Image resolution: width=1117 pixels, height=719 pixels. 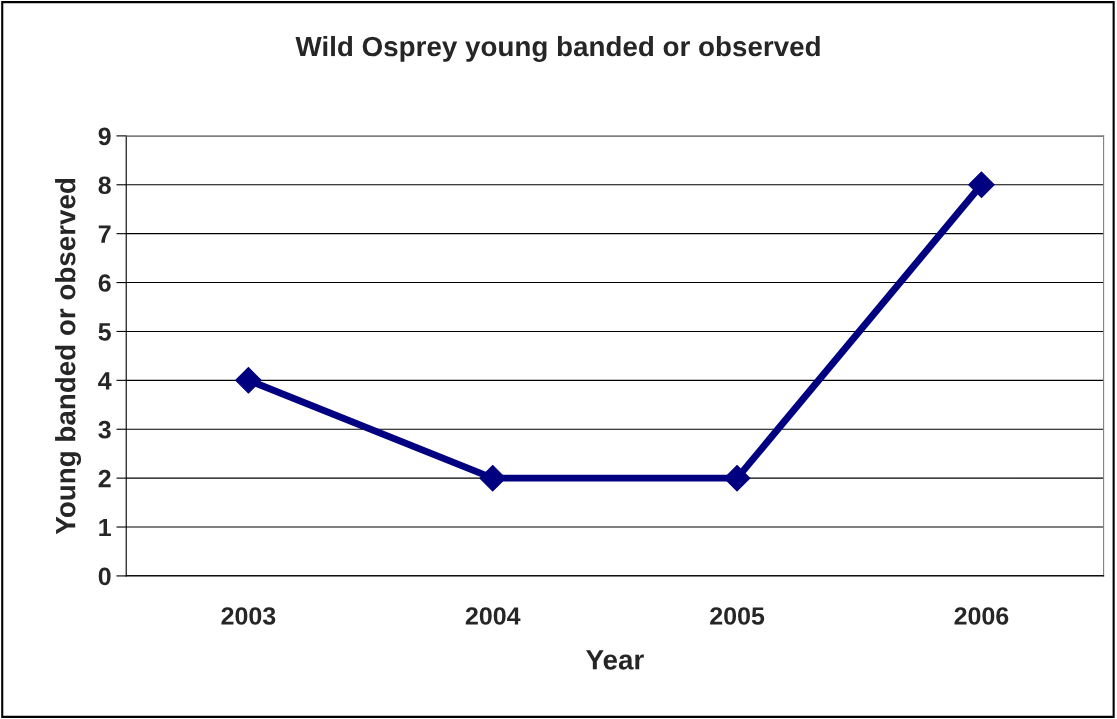 I want to click on y-tick-label: 6, so click(x=104, y=283).